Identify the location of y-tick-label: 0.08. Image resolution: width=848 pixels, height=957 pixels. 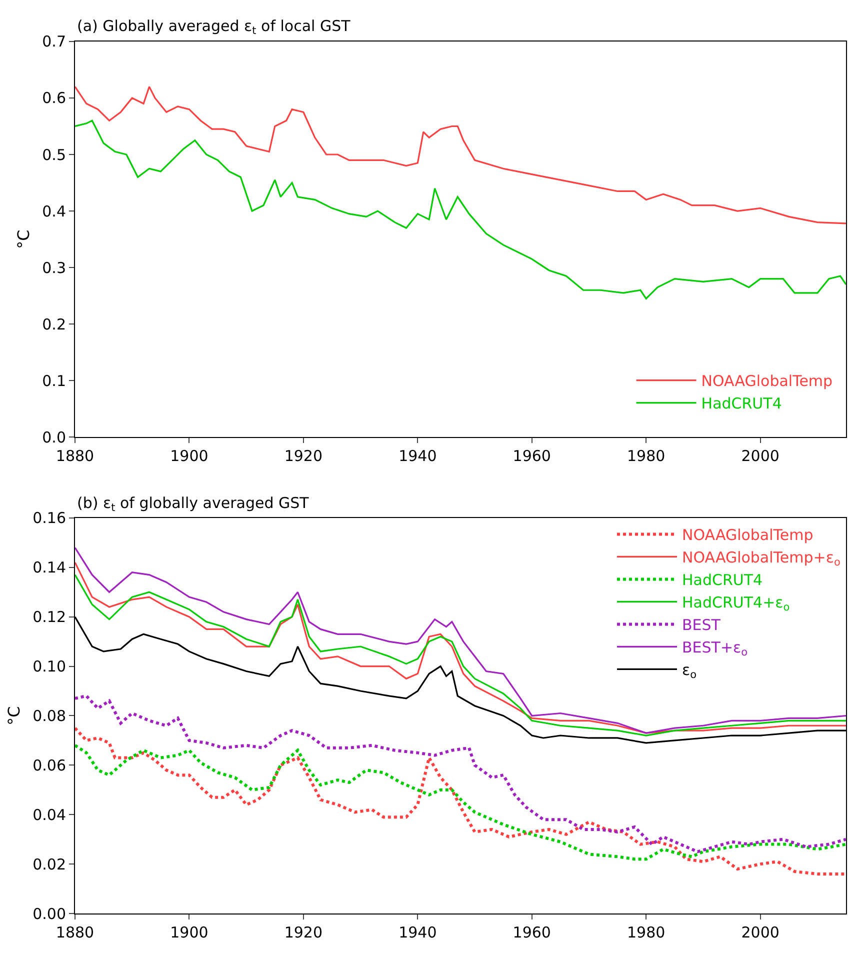
(49, 715).